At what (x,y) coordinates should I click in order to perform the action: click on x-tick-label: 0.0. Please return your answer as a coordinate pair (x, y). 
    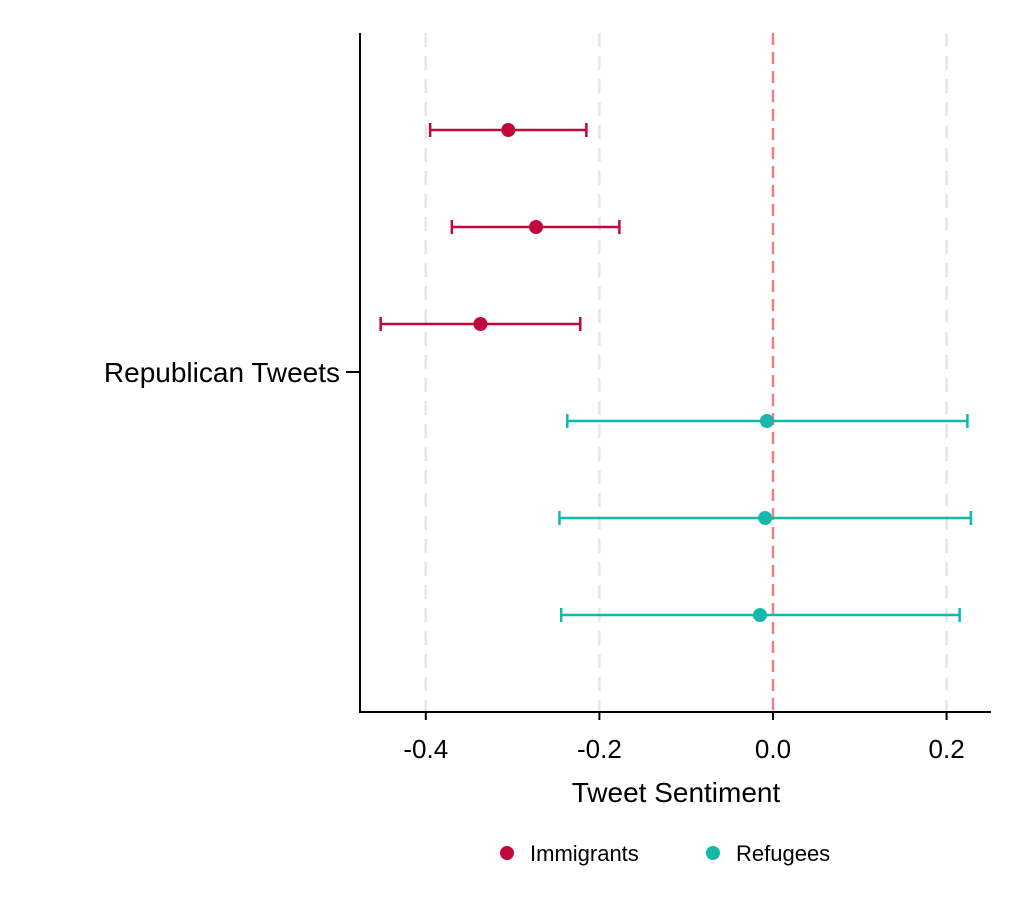
    Looking at the image, I should click on (773, 749).